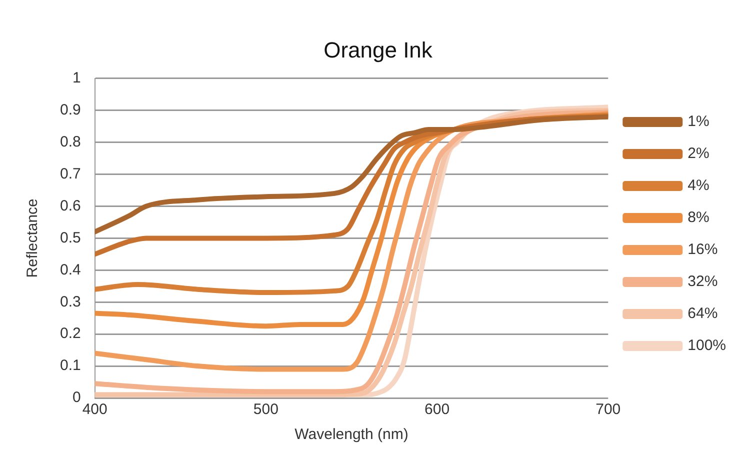  Describe the element at coordinates (70, 301) in the screenshot. I see `y-tick-label: 0.3` at that location.